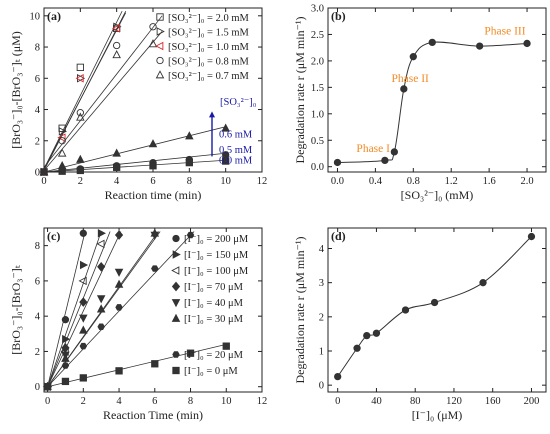  I want to click on legend-label: [I⁻]₀ = 20 μM, so click(214, 355).